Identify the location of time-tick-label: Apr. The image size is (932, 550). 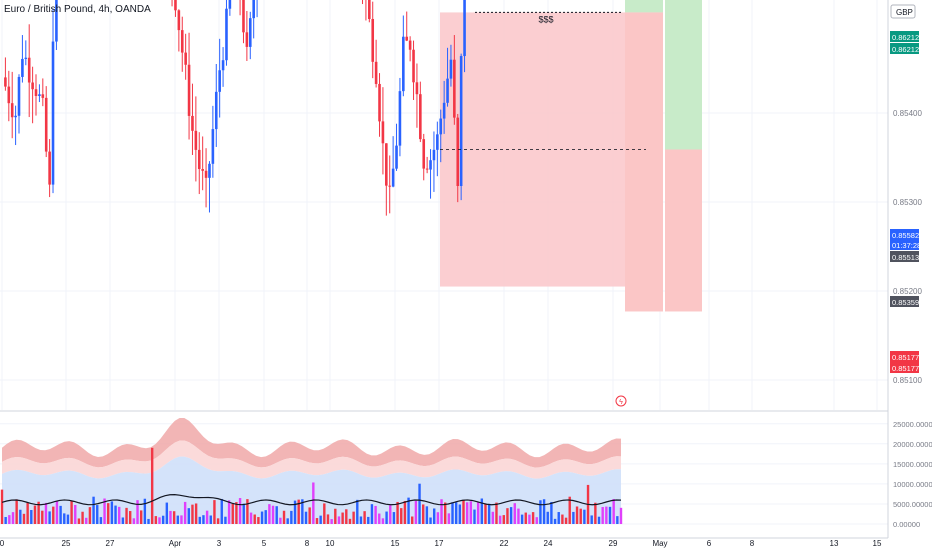
(175, 543).